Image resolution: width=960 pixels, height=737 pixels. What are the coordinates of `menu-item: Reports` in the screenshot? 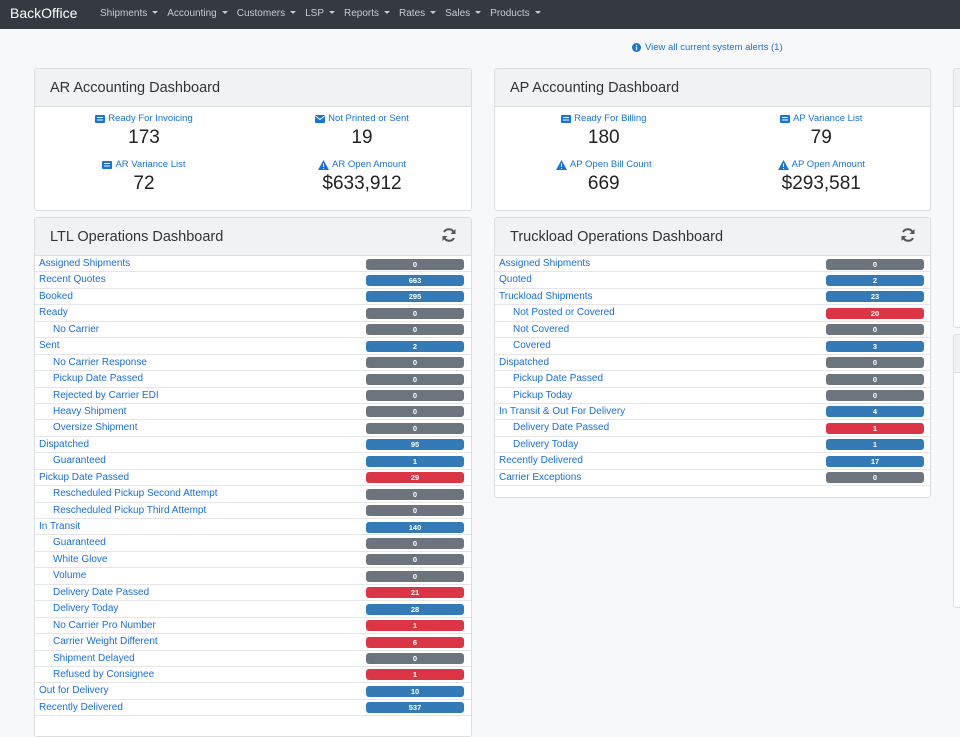 It's located at (367, 13).